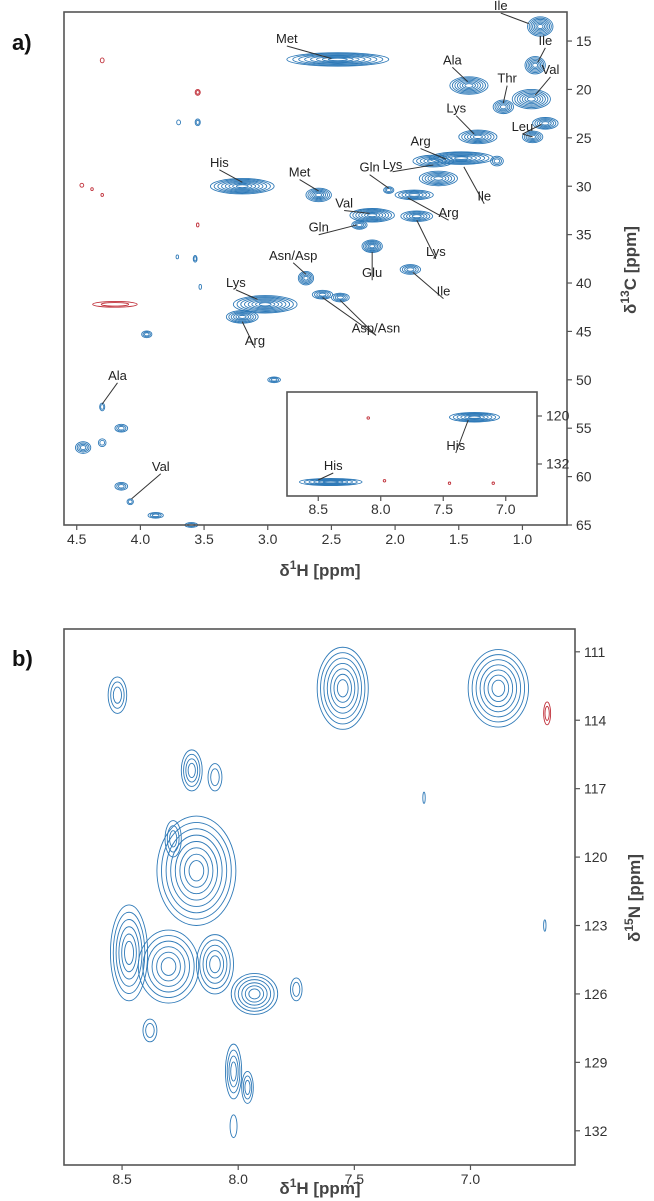 This screenshot has height=1201, width=654. Describe the element at coordinates (333, 228) in the screenshot. I see `peak-annotation: Gln` at that location.